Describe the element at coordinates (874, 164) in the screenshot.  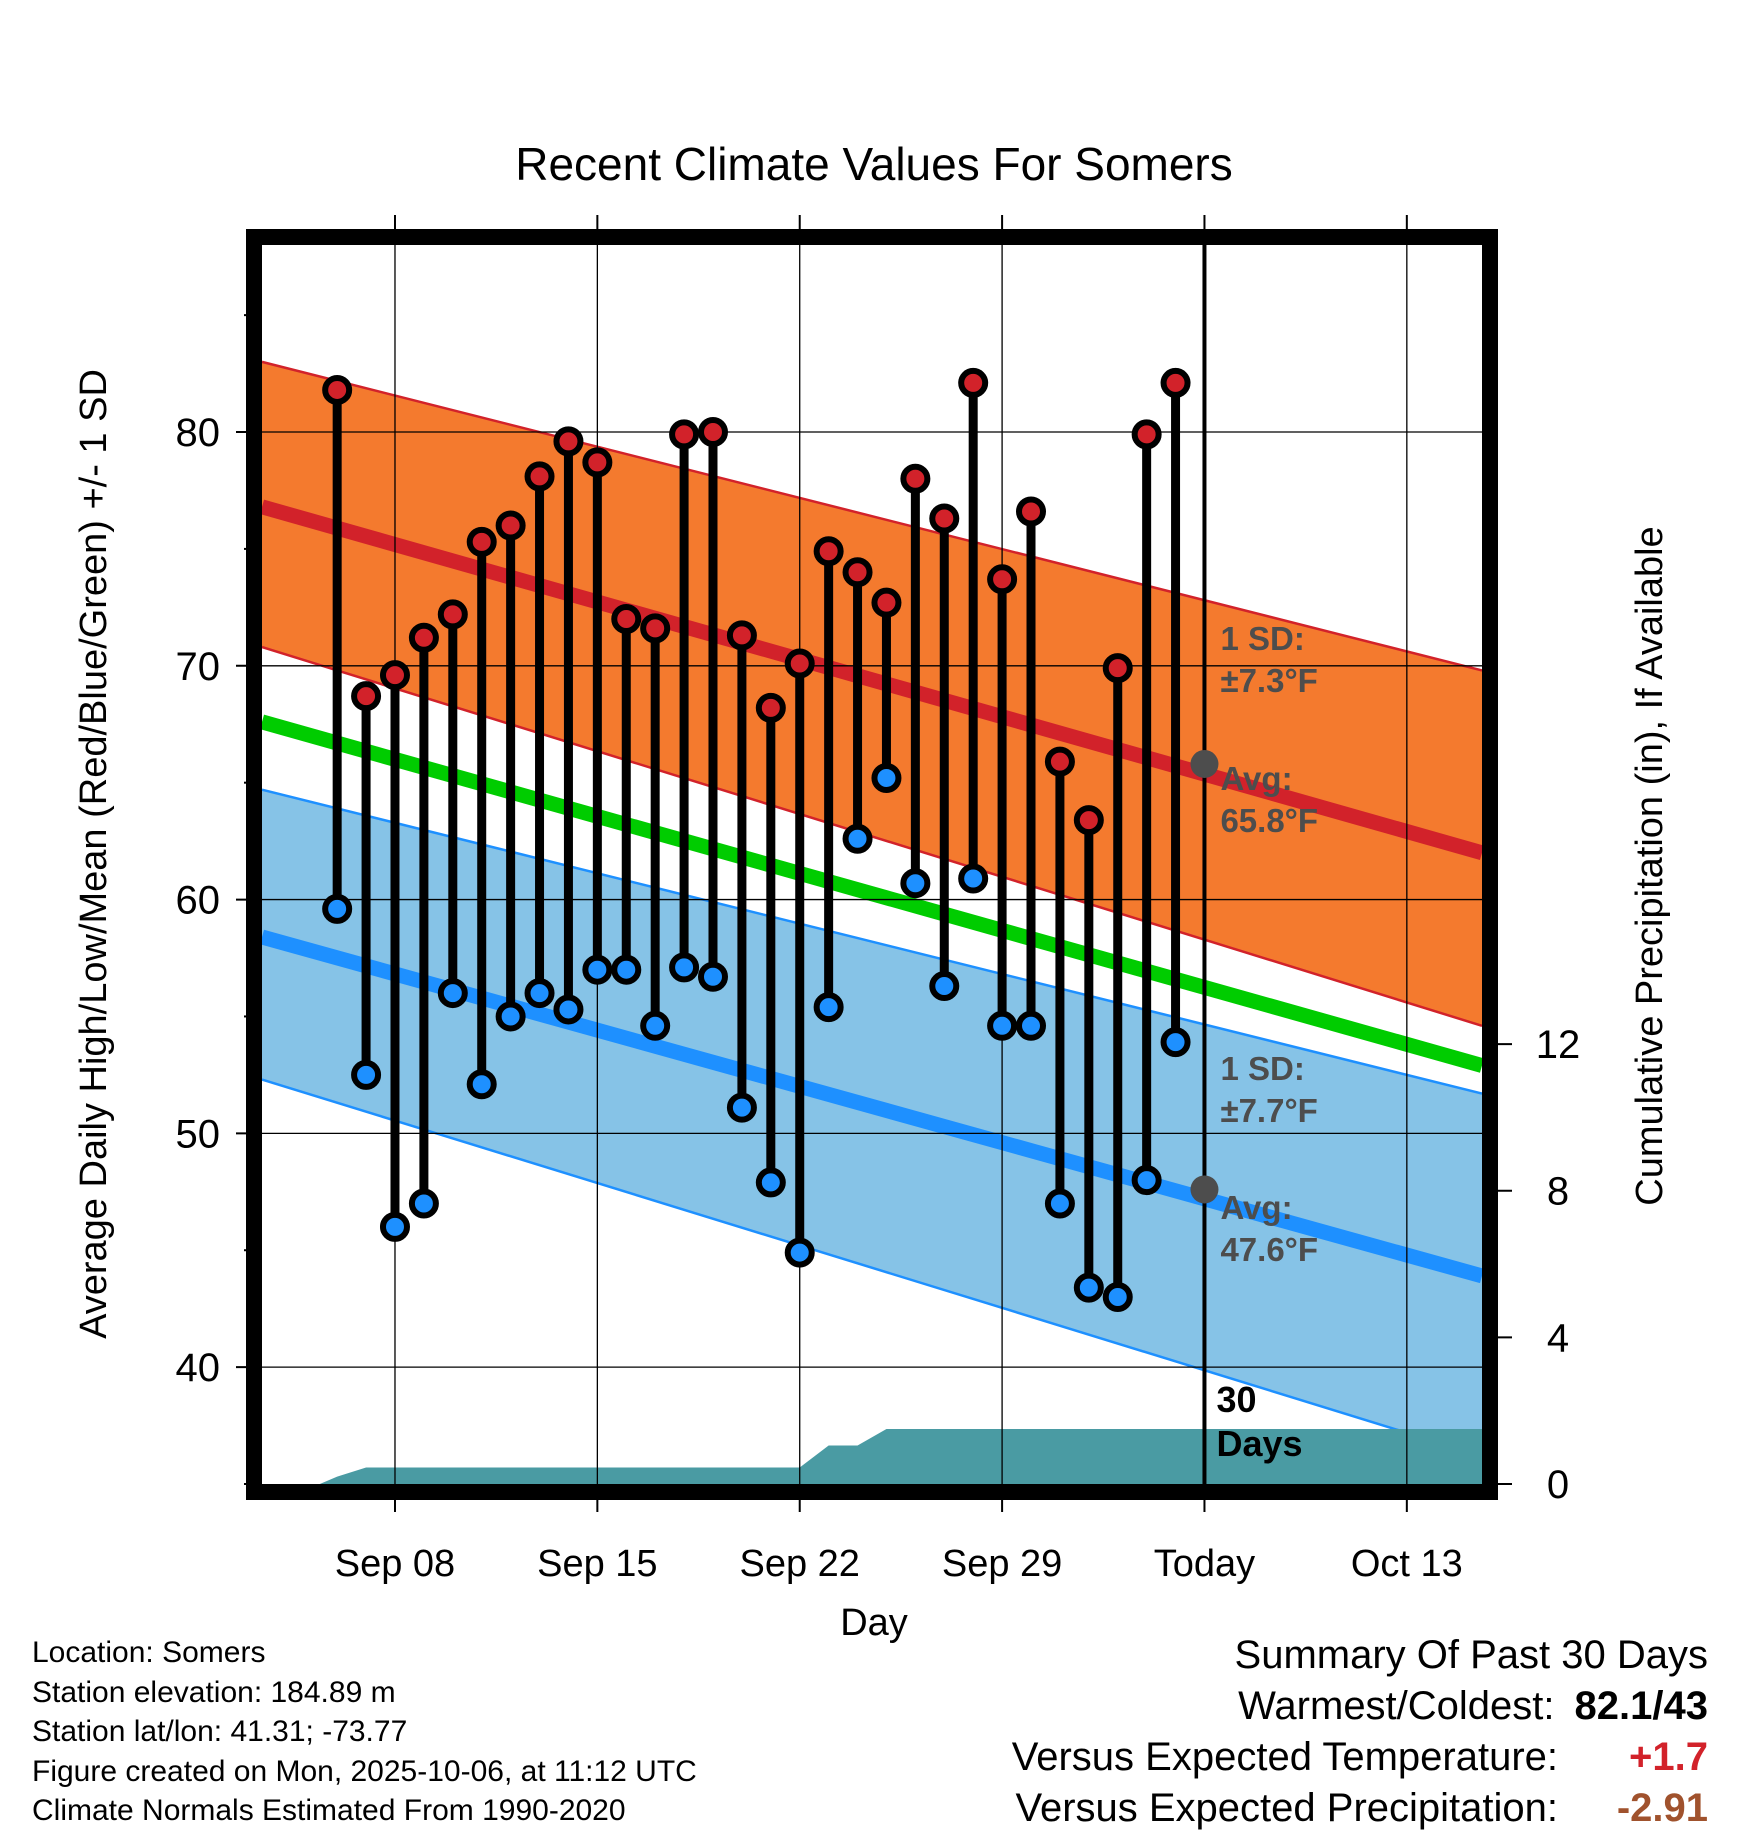
I see `chart-title: Recent Climate Values For Somers` at that location.